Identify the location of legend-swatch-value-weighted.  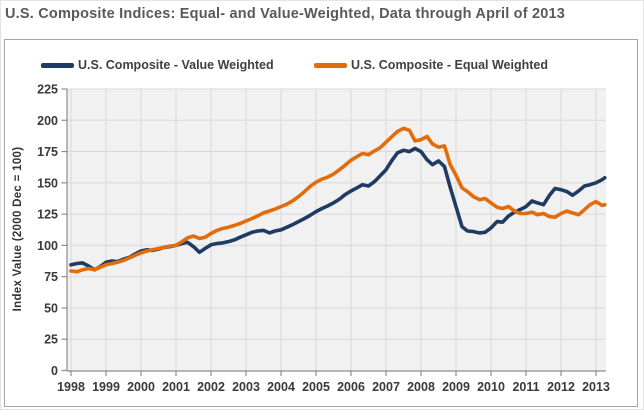
(57, 65).